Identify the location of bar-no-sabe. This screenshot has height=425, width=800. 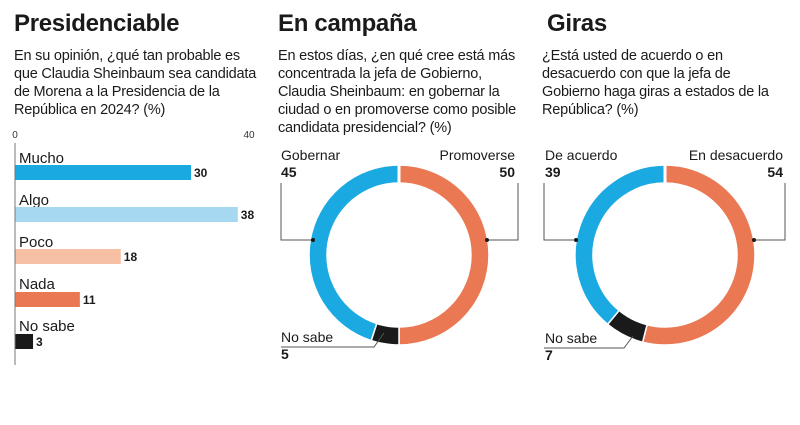
(24, 341).